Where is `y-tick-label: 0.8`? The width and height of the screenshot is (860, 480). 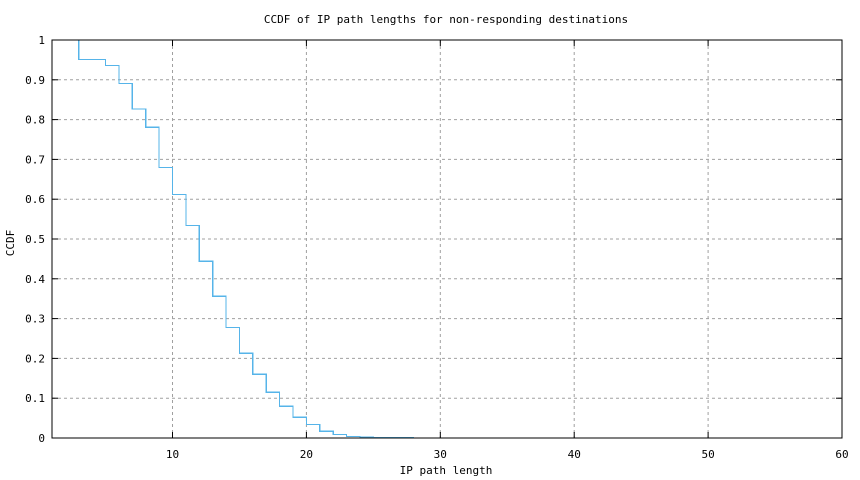
y-tick-label: 0.8 is located at coordinates (35, 120).